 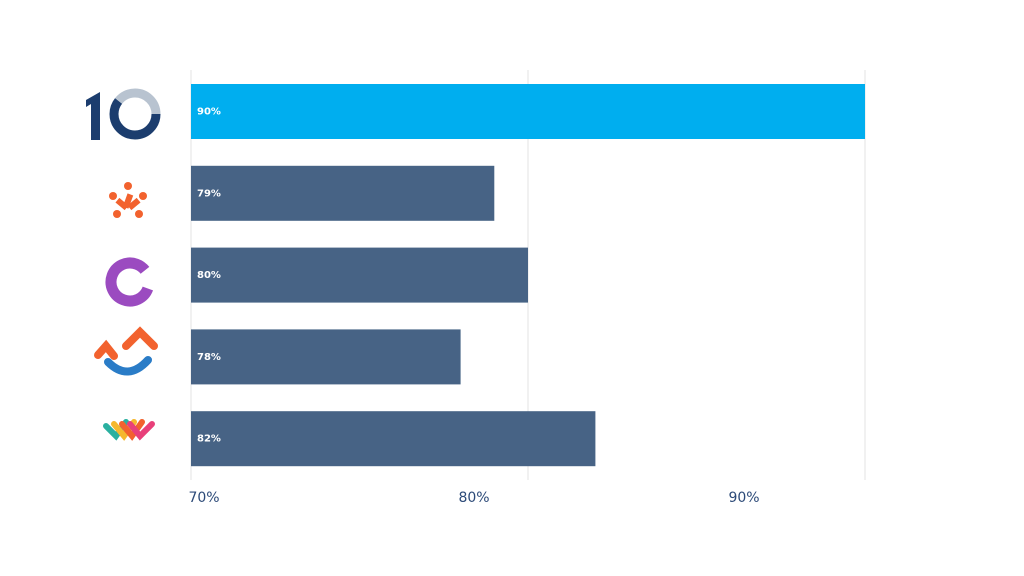 What do you see at coordinates (209, 193) in the screenshot?
I see `value-label: 79%` at bounding box center [209, 193].